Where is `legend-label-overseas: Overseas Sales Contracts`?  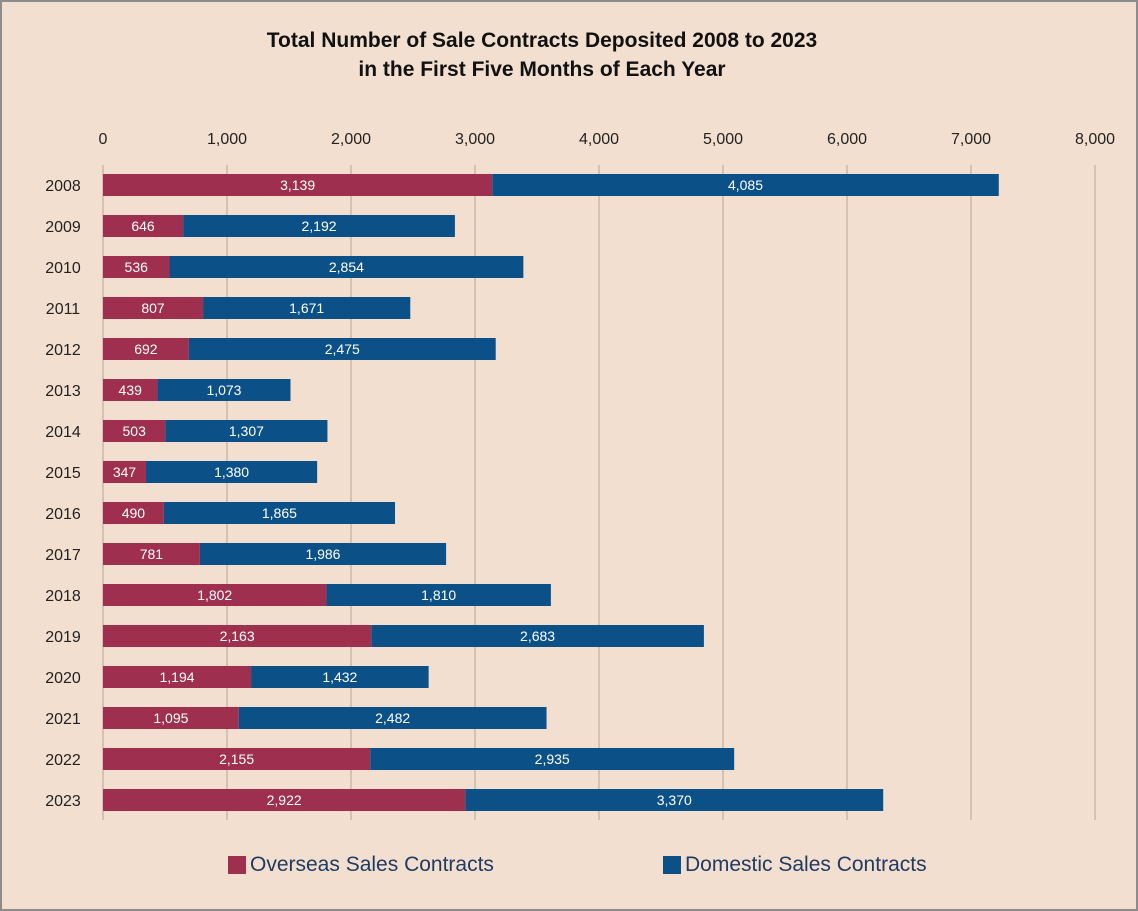 legend-label-overseas: Overseas Sales Contracts is located at coordinates (372, 864).